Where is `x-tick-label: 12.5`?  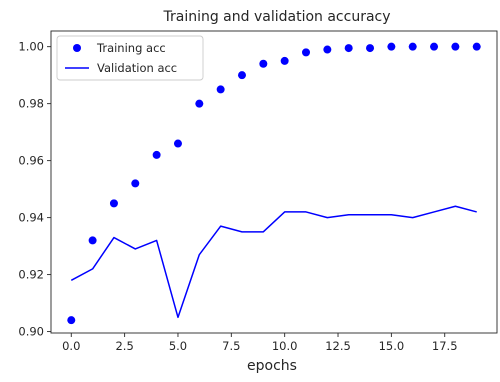 x-tick-label: 12.5 is located at coordinates (338, 346).